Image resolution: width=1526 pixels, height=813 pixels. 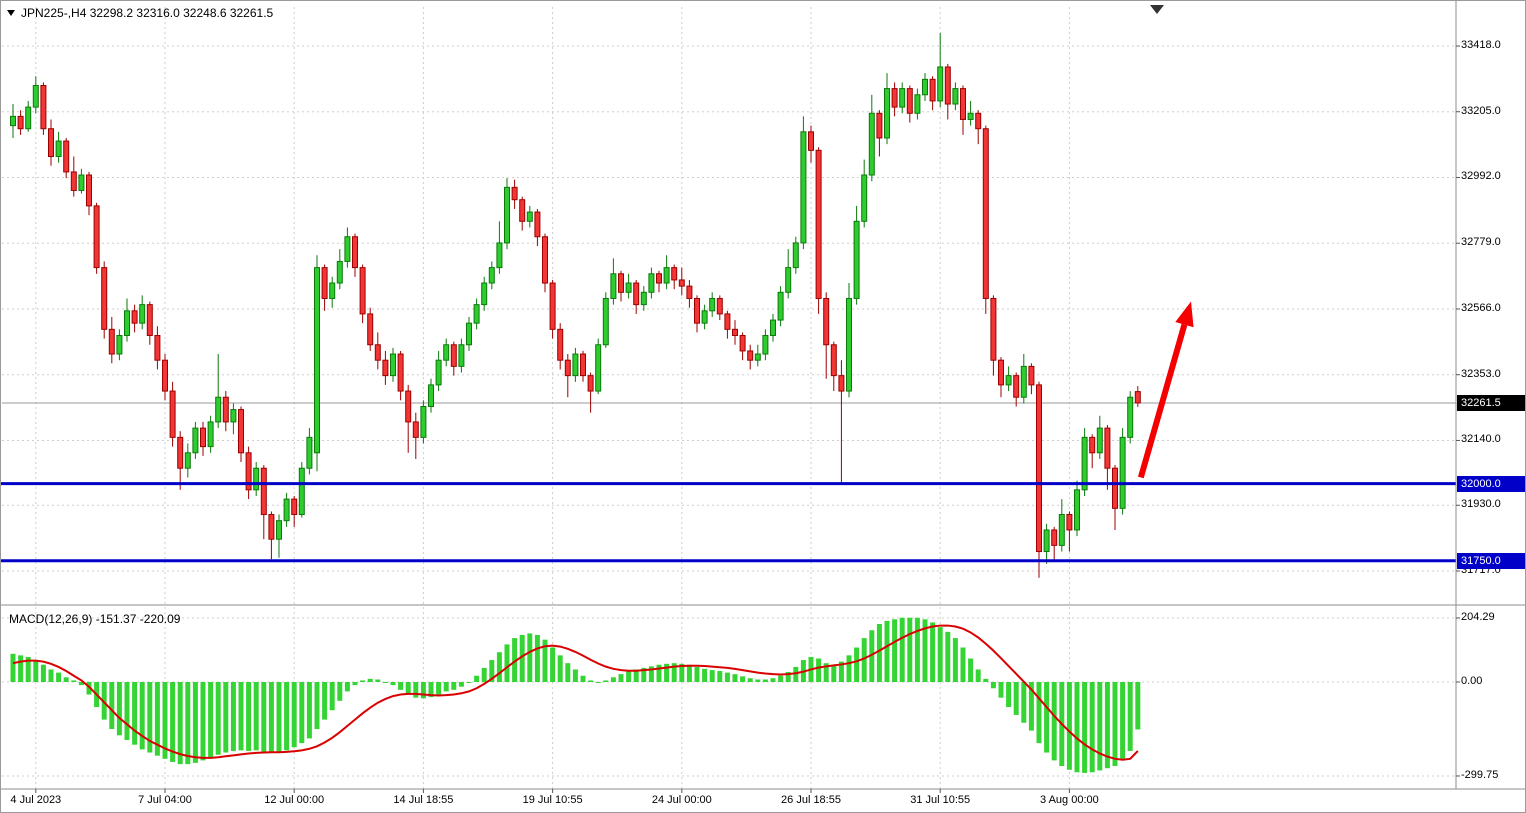 What do you see at coordinates (1480, 774) in the screenshot?
I see `macd-tick-label: -299.75` at bounding box center [1480, 774].